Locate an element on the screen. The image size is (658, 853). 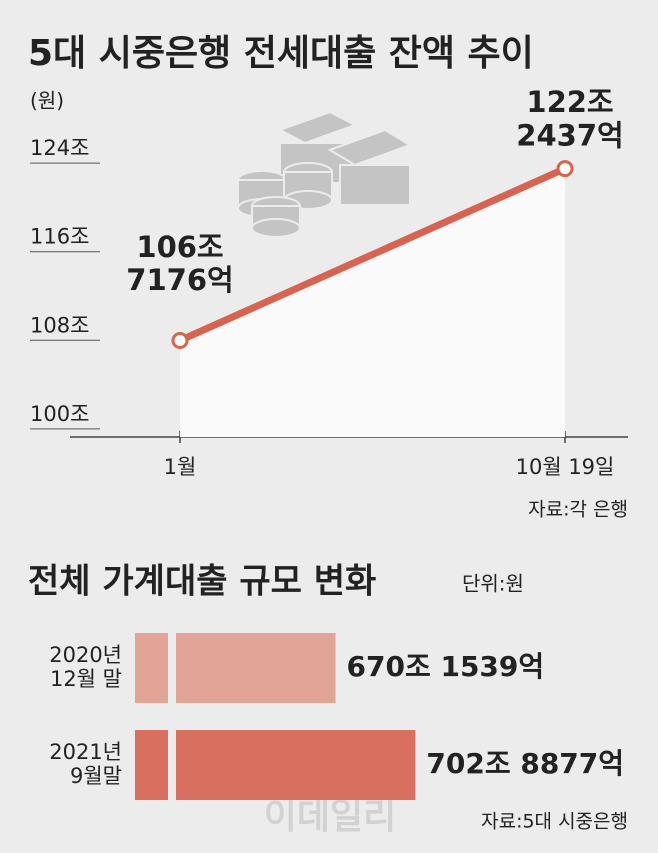
x-tick-label: 1월 is located at coordinates (180, 467).